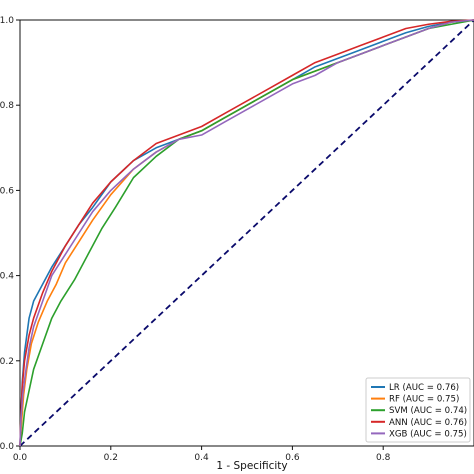  What do you see at coordinates (428, 411) in the screenshot?
I see `legend-entry: SVM (AUC = 0.74)` at bounding box center [428, 411].